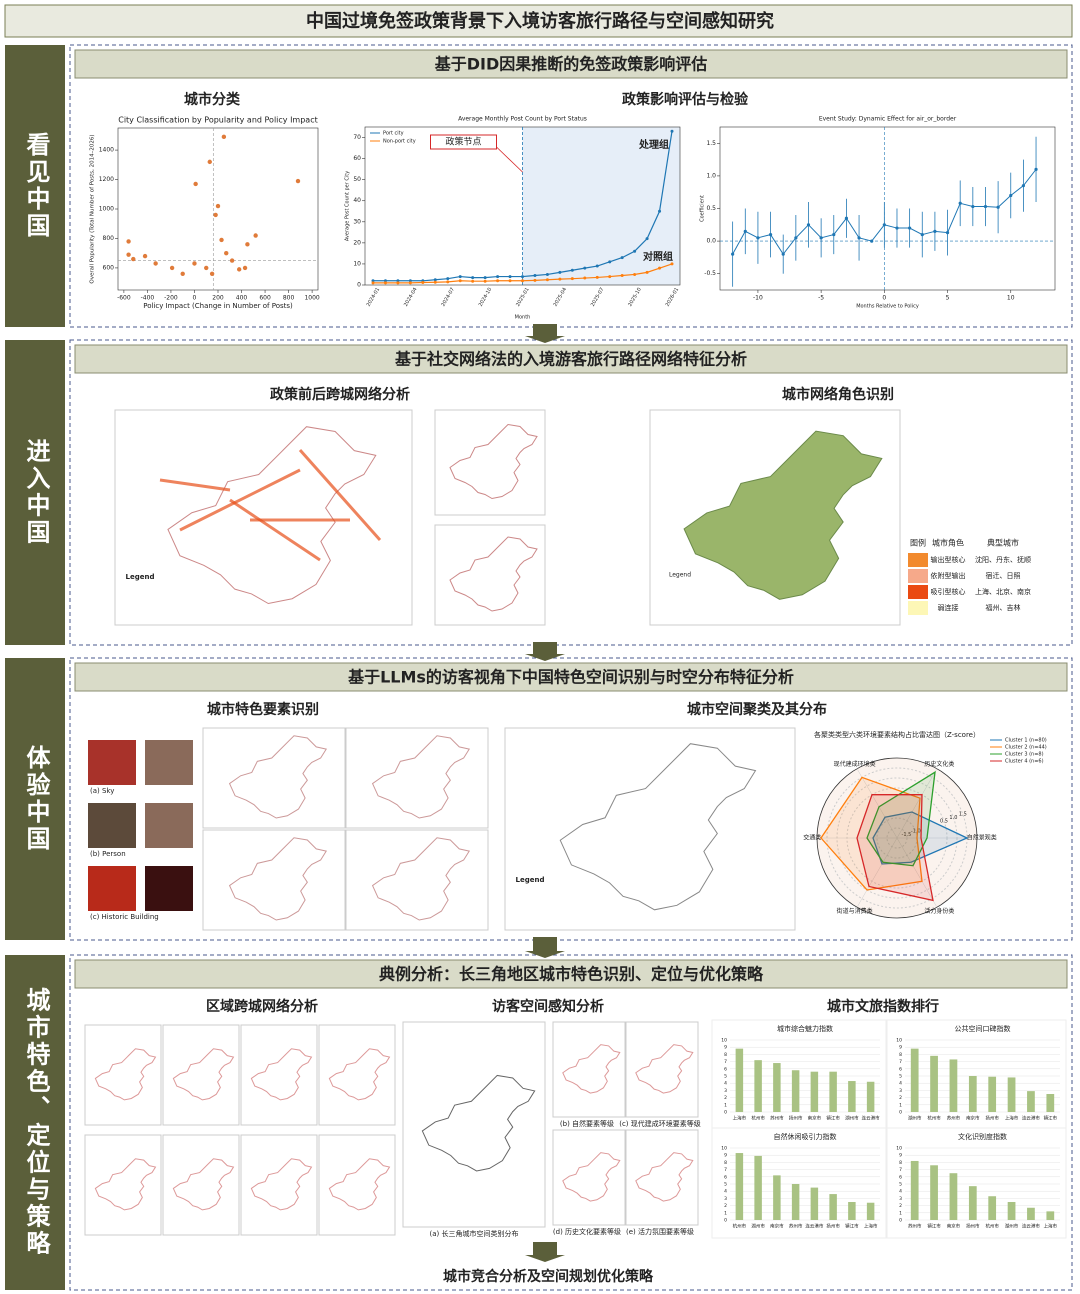 The width and height of the screenshot is (1080, 1294). I want to click on y-tick-label: 1000, so click(106, 209).